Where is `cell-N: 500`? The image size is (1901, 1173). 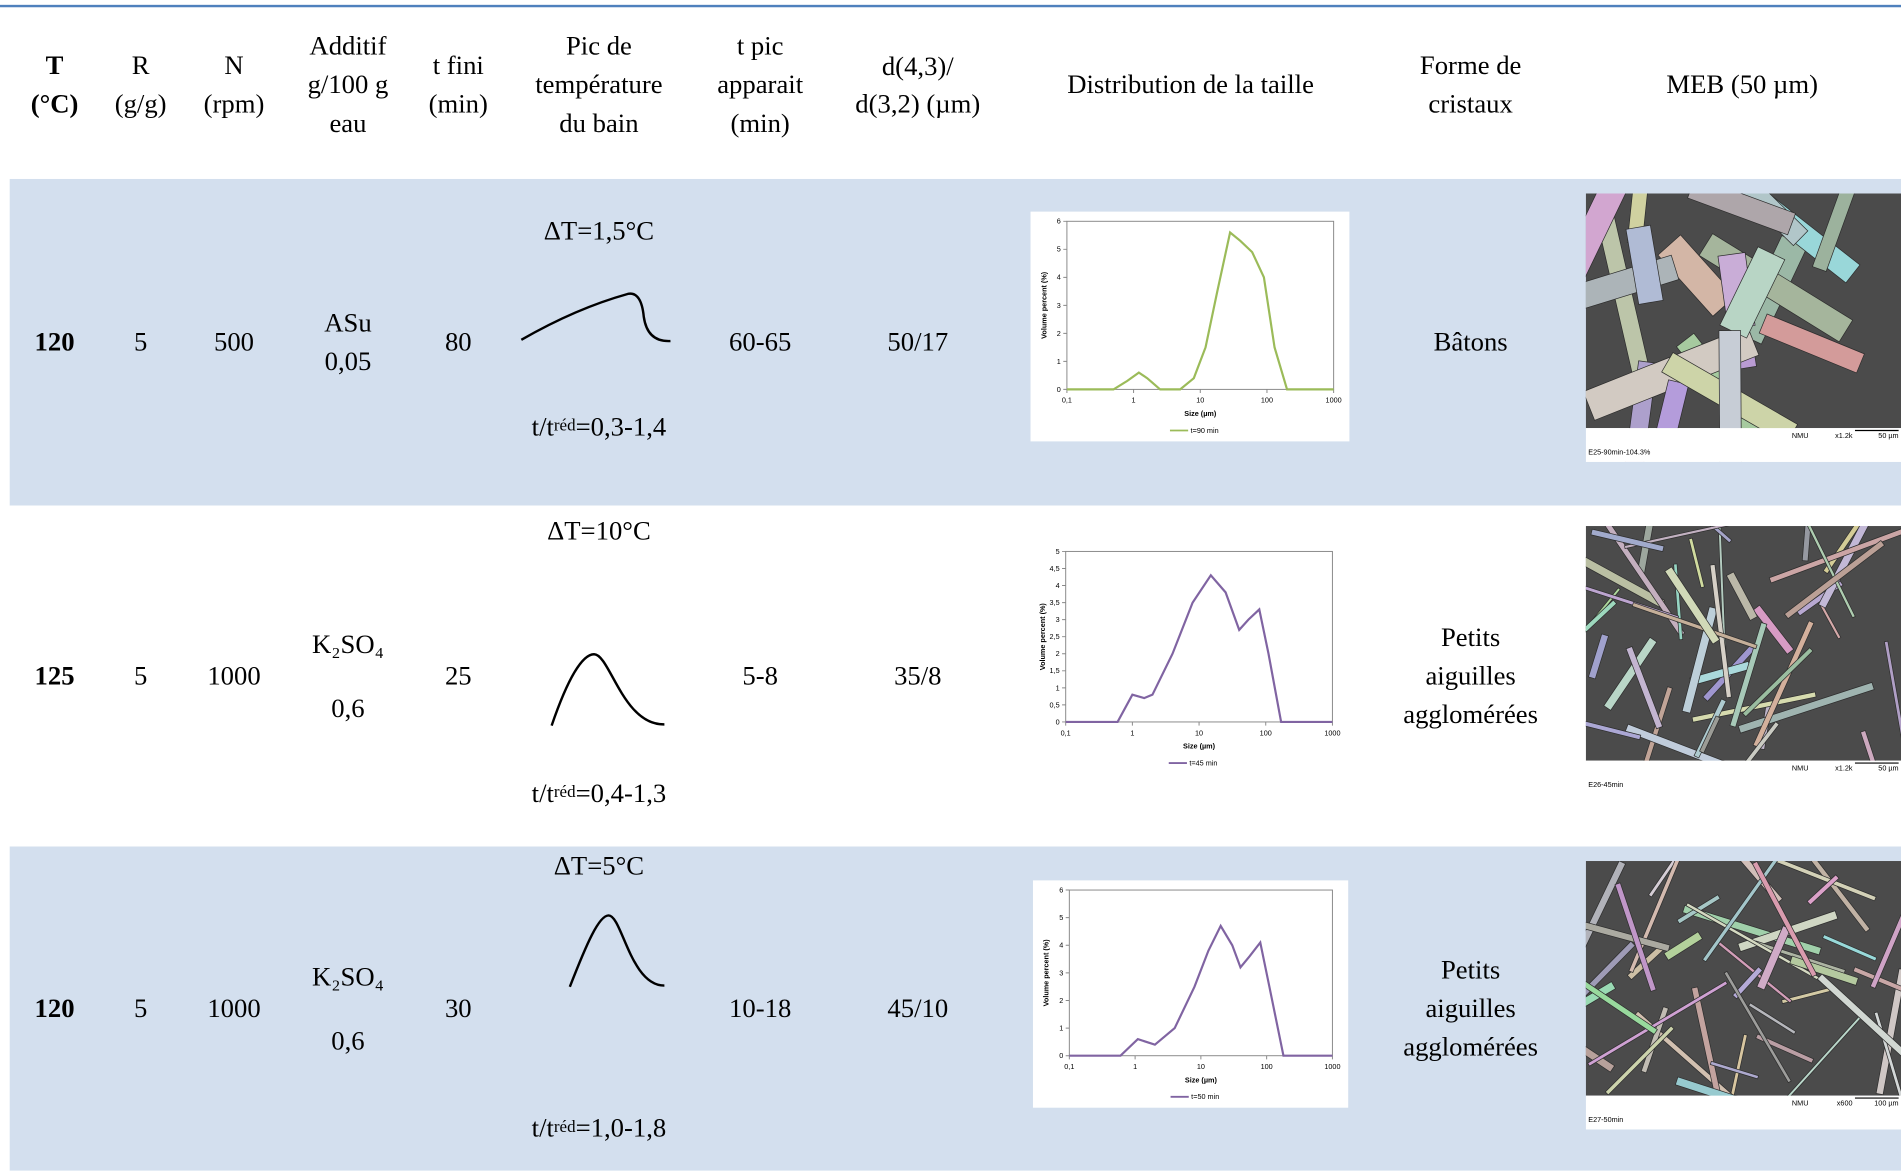 cell-N: 500 is located at coordinates (233, 341).